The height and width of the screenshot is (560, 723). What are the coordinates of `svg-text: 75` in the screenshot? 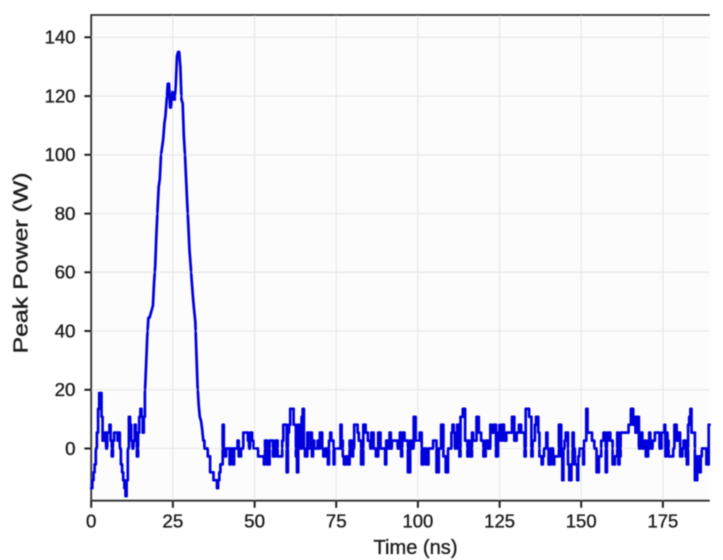 It's located at (336, 522).